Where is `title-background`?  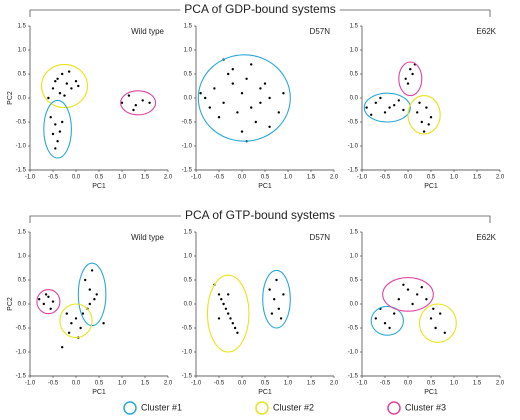
title-background is located at coordinates (260, 215).